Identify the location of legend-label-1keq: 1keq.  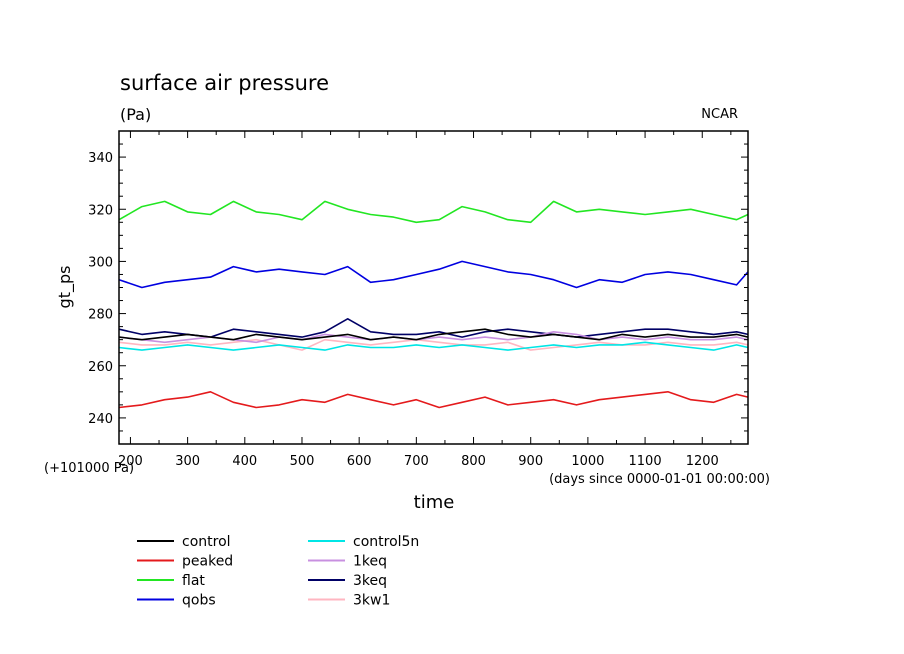
(370, 562).